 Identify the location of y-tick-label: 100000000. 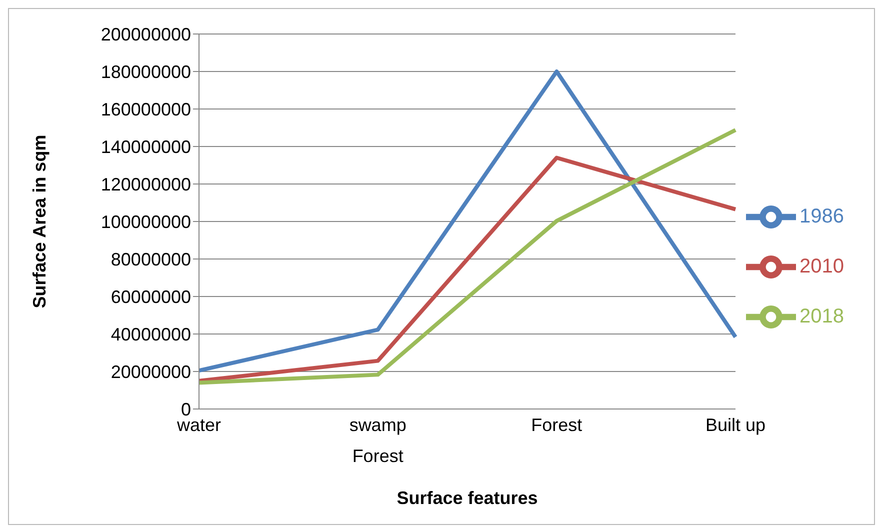
(145, 222).